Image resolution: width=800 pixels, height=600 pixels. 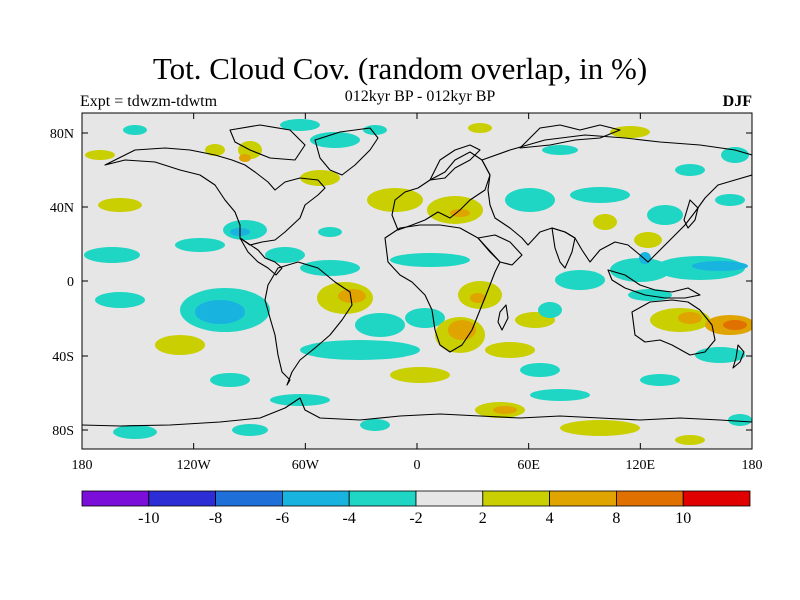 I want to click on colorbar: -10 -8 -6 -4 -2 2 4 8 10, so click(x=416, y=508).